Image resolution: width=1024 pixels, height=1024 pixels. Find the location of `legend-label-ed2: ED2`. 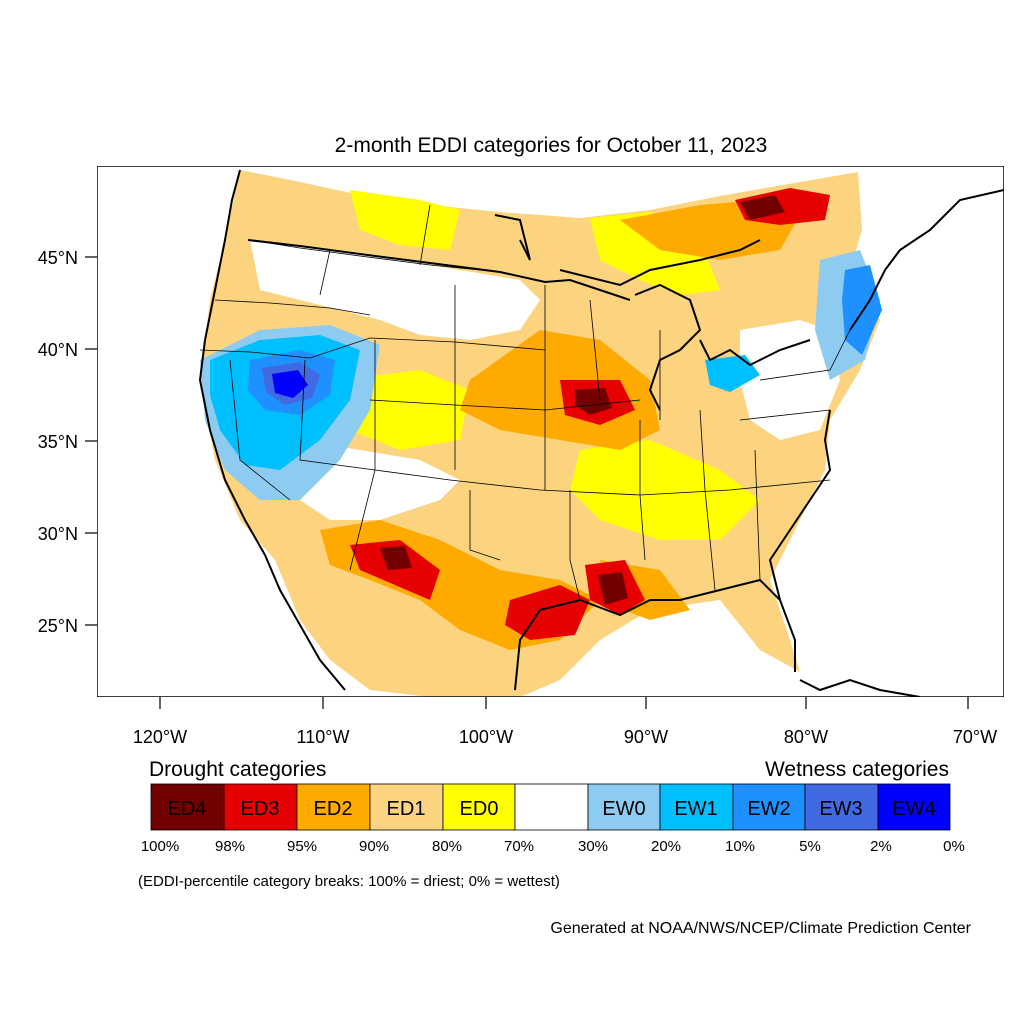

legend-label-ed2: ED2 is located at coordinates (333, 809).